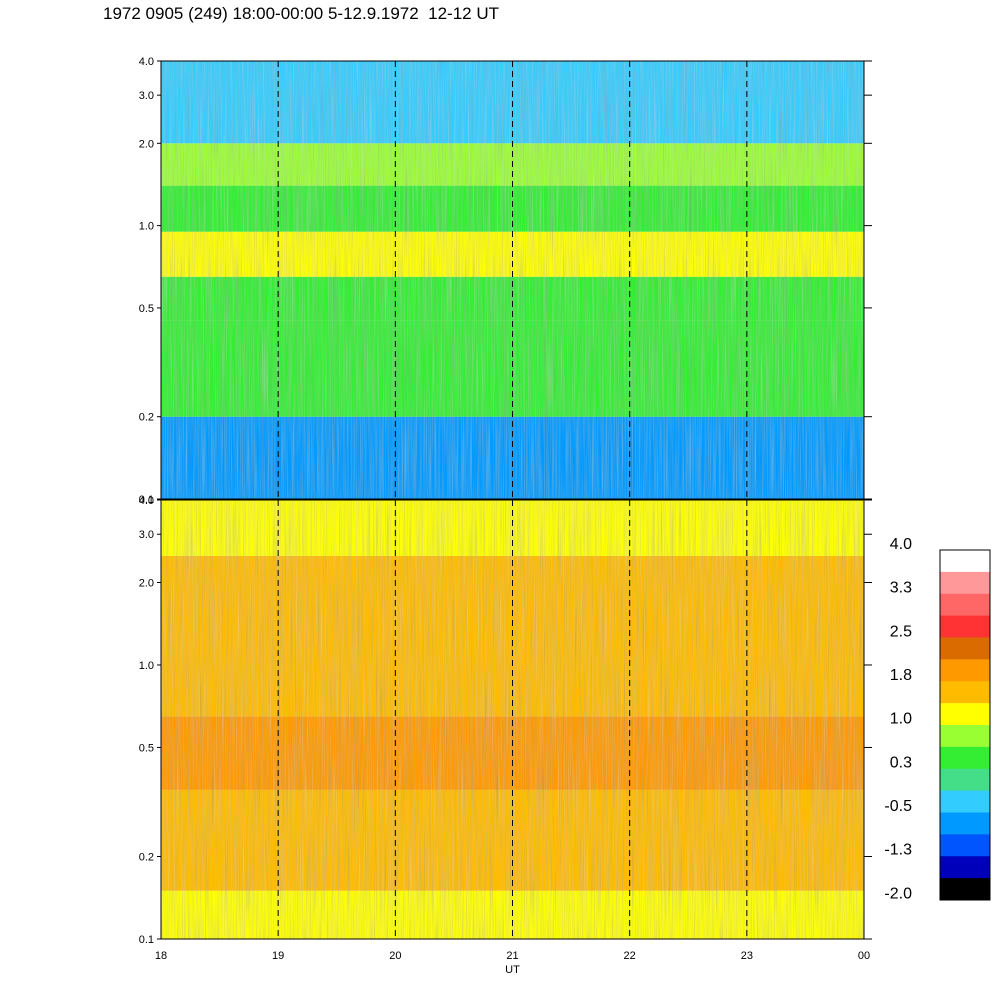 Image resolution: width=1000 pixels, height=1000 pixels. I want to click on x-tick-label: 21, so click(512, 956).